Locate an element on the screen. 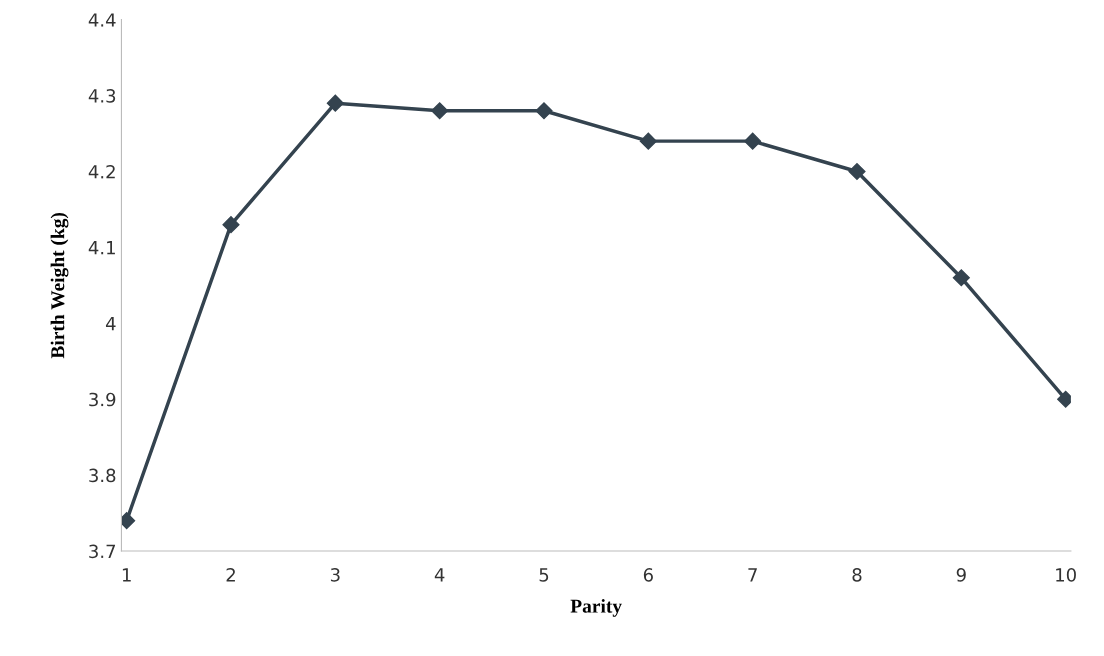 The height and width of the screenshot is (656, 1104). y-tick-label: 3.8 is located at coordinates (102, 475).